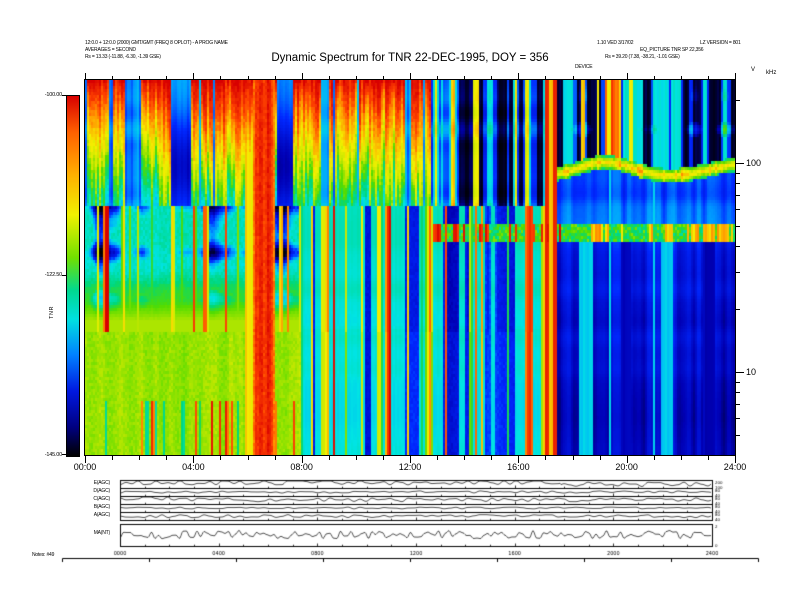 This screenshot has height=612, width=792. Describe the element at coordinates (626, 467) in the screenshot. I see `time-tick-label: 20:00` at that location.